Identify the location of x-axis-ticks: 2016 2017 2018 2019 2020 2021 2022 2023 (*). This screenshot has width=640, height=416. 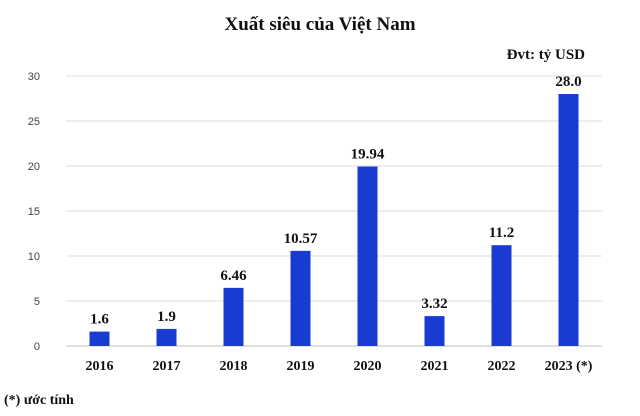
(339, 366).